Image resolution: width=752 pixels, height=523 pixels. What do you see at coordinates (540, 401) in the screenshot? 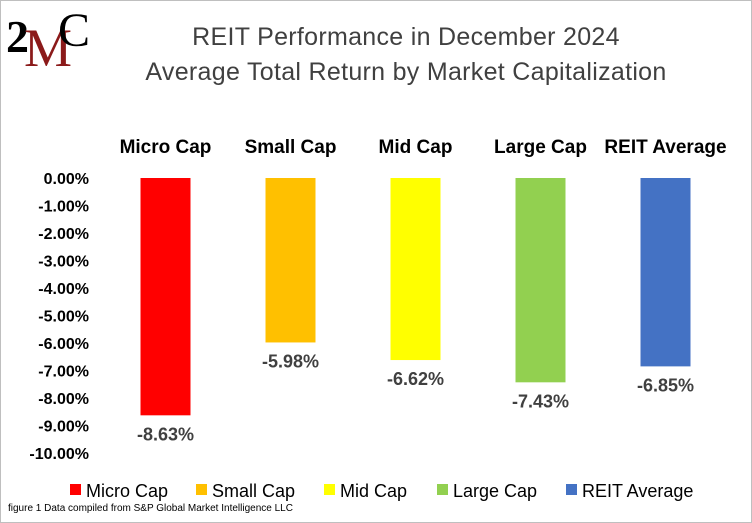
I see `data-label: -7.43%` at bounding box center [540, 401].